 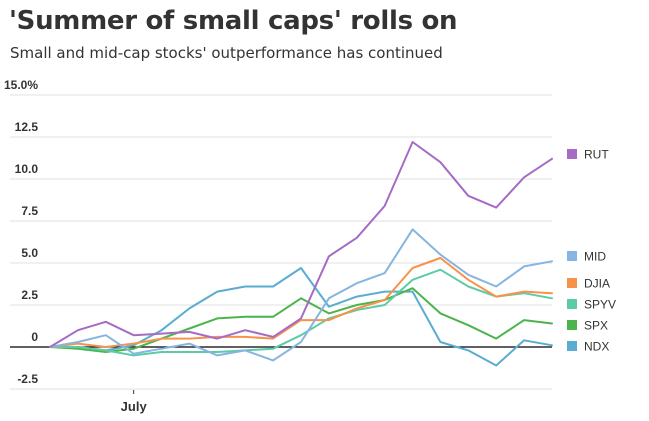 What do you see at coordinates (27, 379) in the screenshot?
I see `y-tick-label: -2.5` at bounding box center [27, 379].